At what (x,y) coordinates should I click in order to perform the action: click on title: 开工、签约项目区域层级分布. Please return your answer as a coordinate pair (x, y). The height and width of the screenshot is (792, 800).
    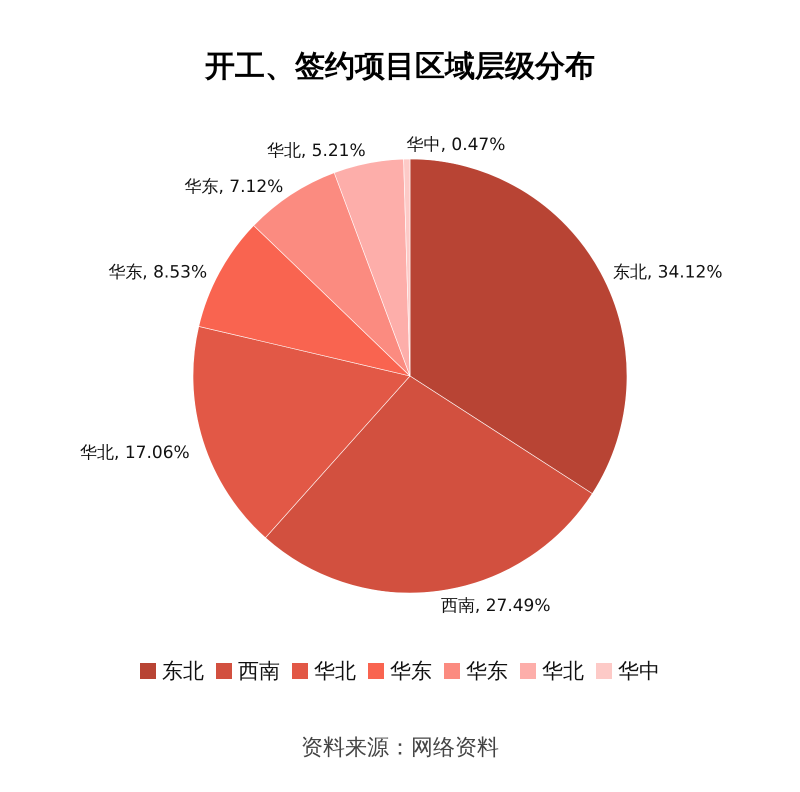
    Looking at the image, I should click on (400, 66).